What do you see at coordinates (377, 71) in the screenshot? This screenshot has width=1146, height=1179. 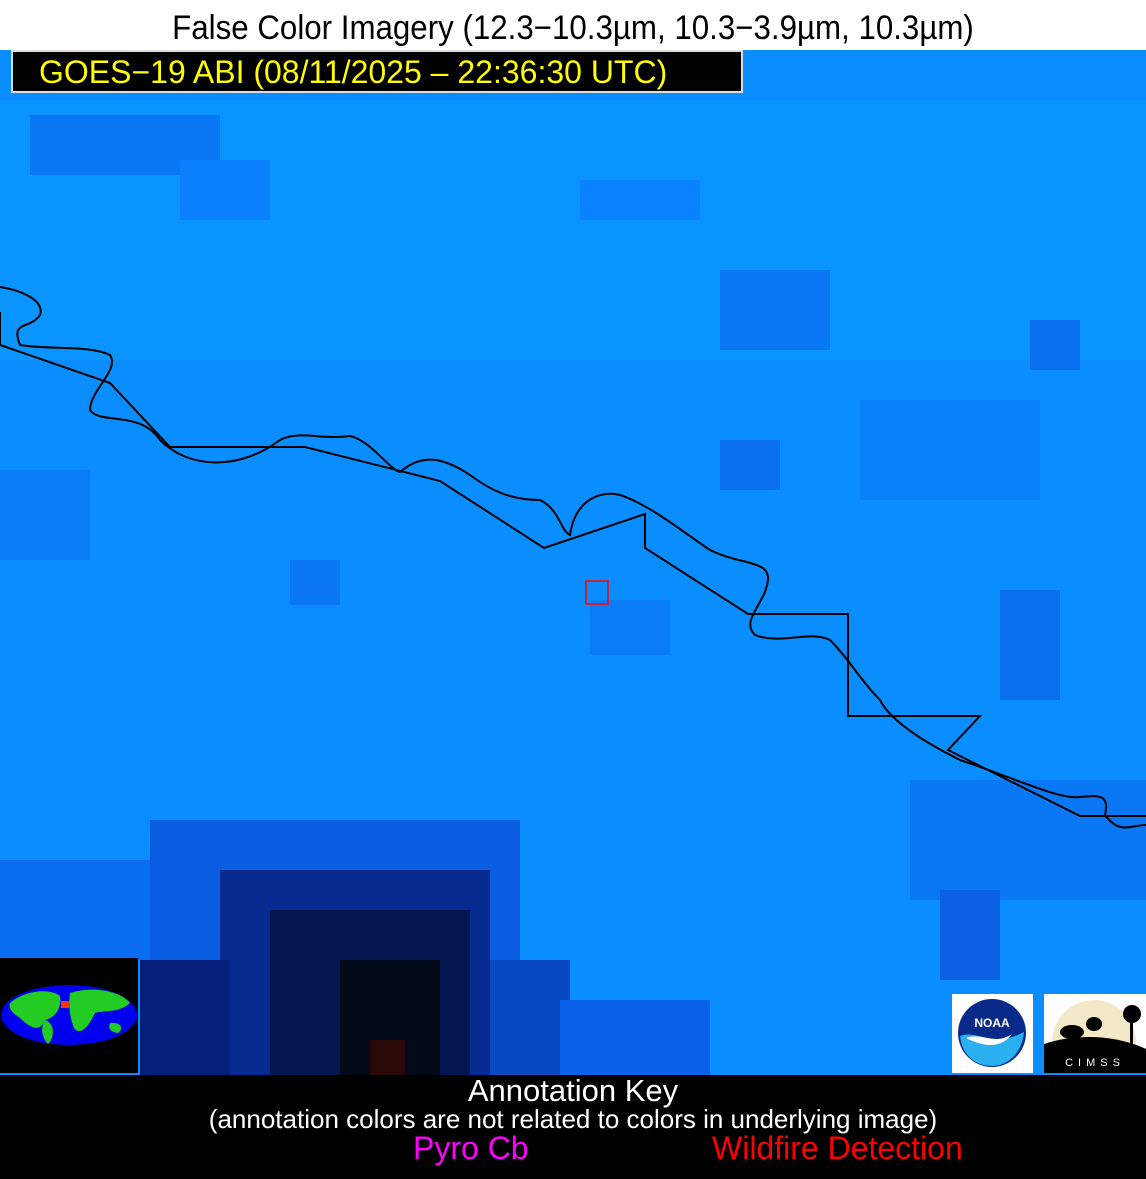 I see `satellite-timestamp-label: GOES−19 ABI (08/11/2025 – 22:36:30 UTC)` at bounding box center [377, 71].